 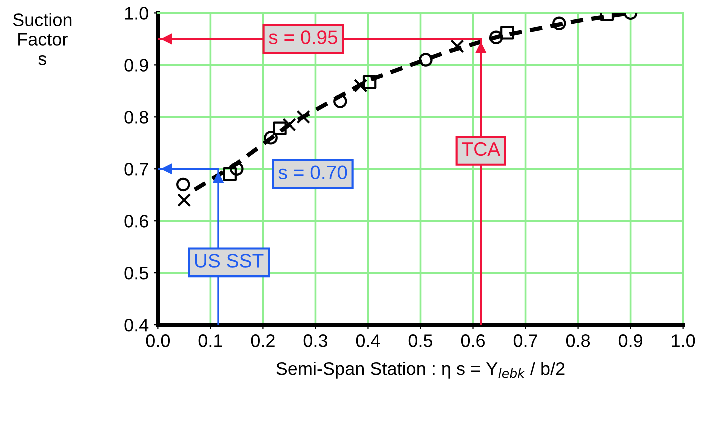 What do you see at coordinates (684, 341) in the screenshot?
I see `x-tick-label: 1.0` at bounding box center [684, 341].